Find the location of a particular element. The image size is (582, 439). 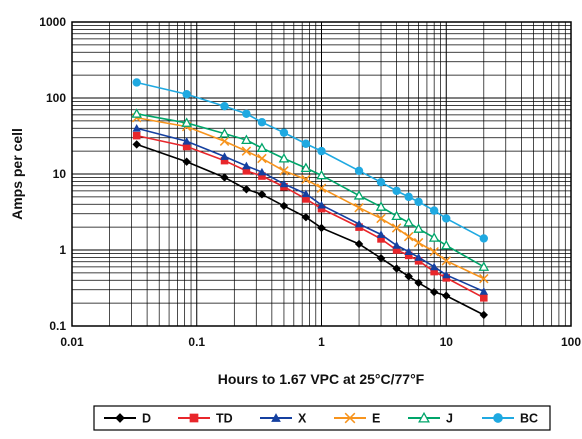

legend-marker-td is located at coordinates (194, 418).